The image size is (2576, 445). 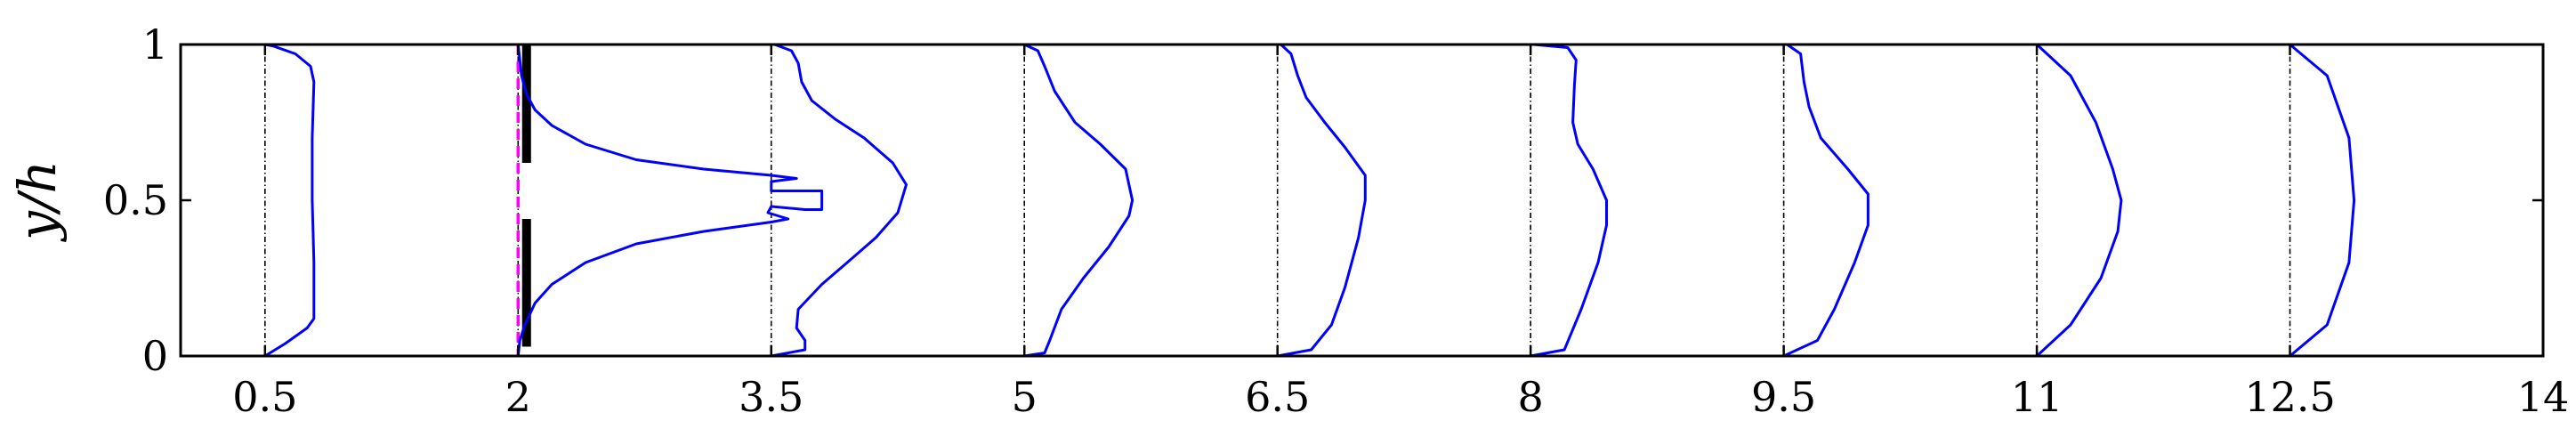 What do you see at coordinates (2289, 397) in the screenshot?
I see `x-tick-label: 12.5` at bounding box center [2289, 397].